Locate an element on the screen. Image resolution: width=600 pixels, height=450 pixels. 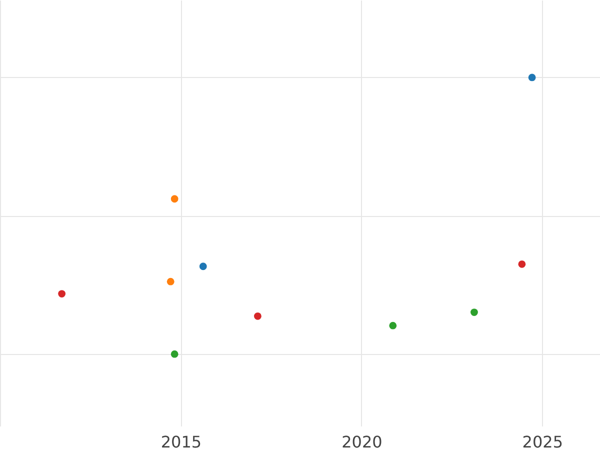
x-tick-label: 2025 is located at coordinates (543, 441).